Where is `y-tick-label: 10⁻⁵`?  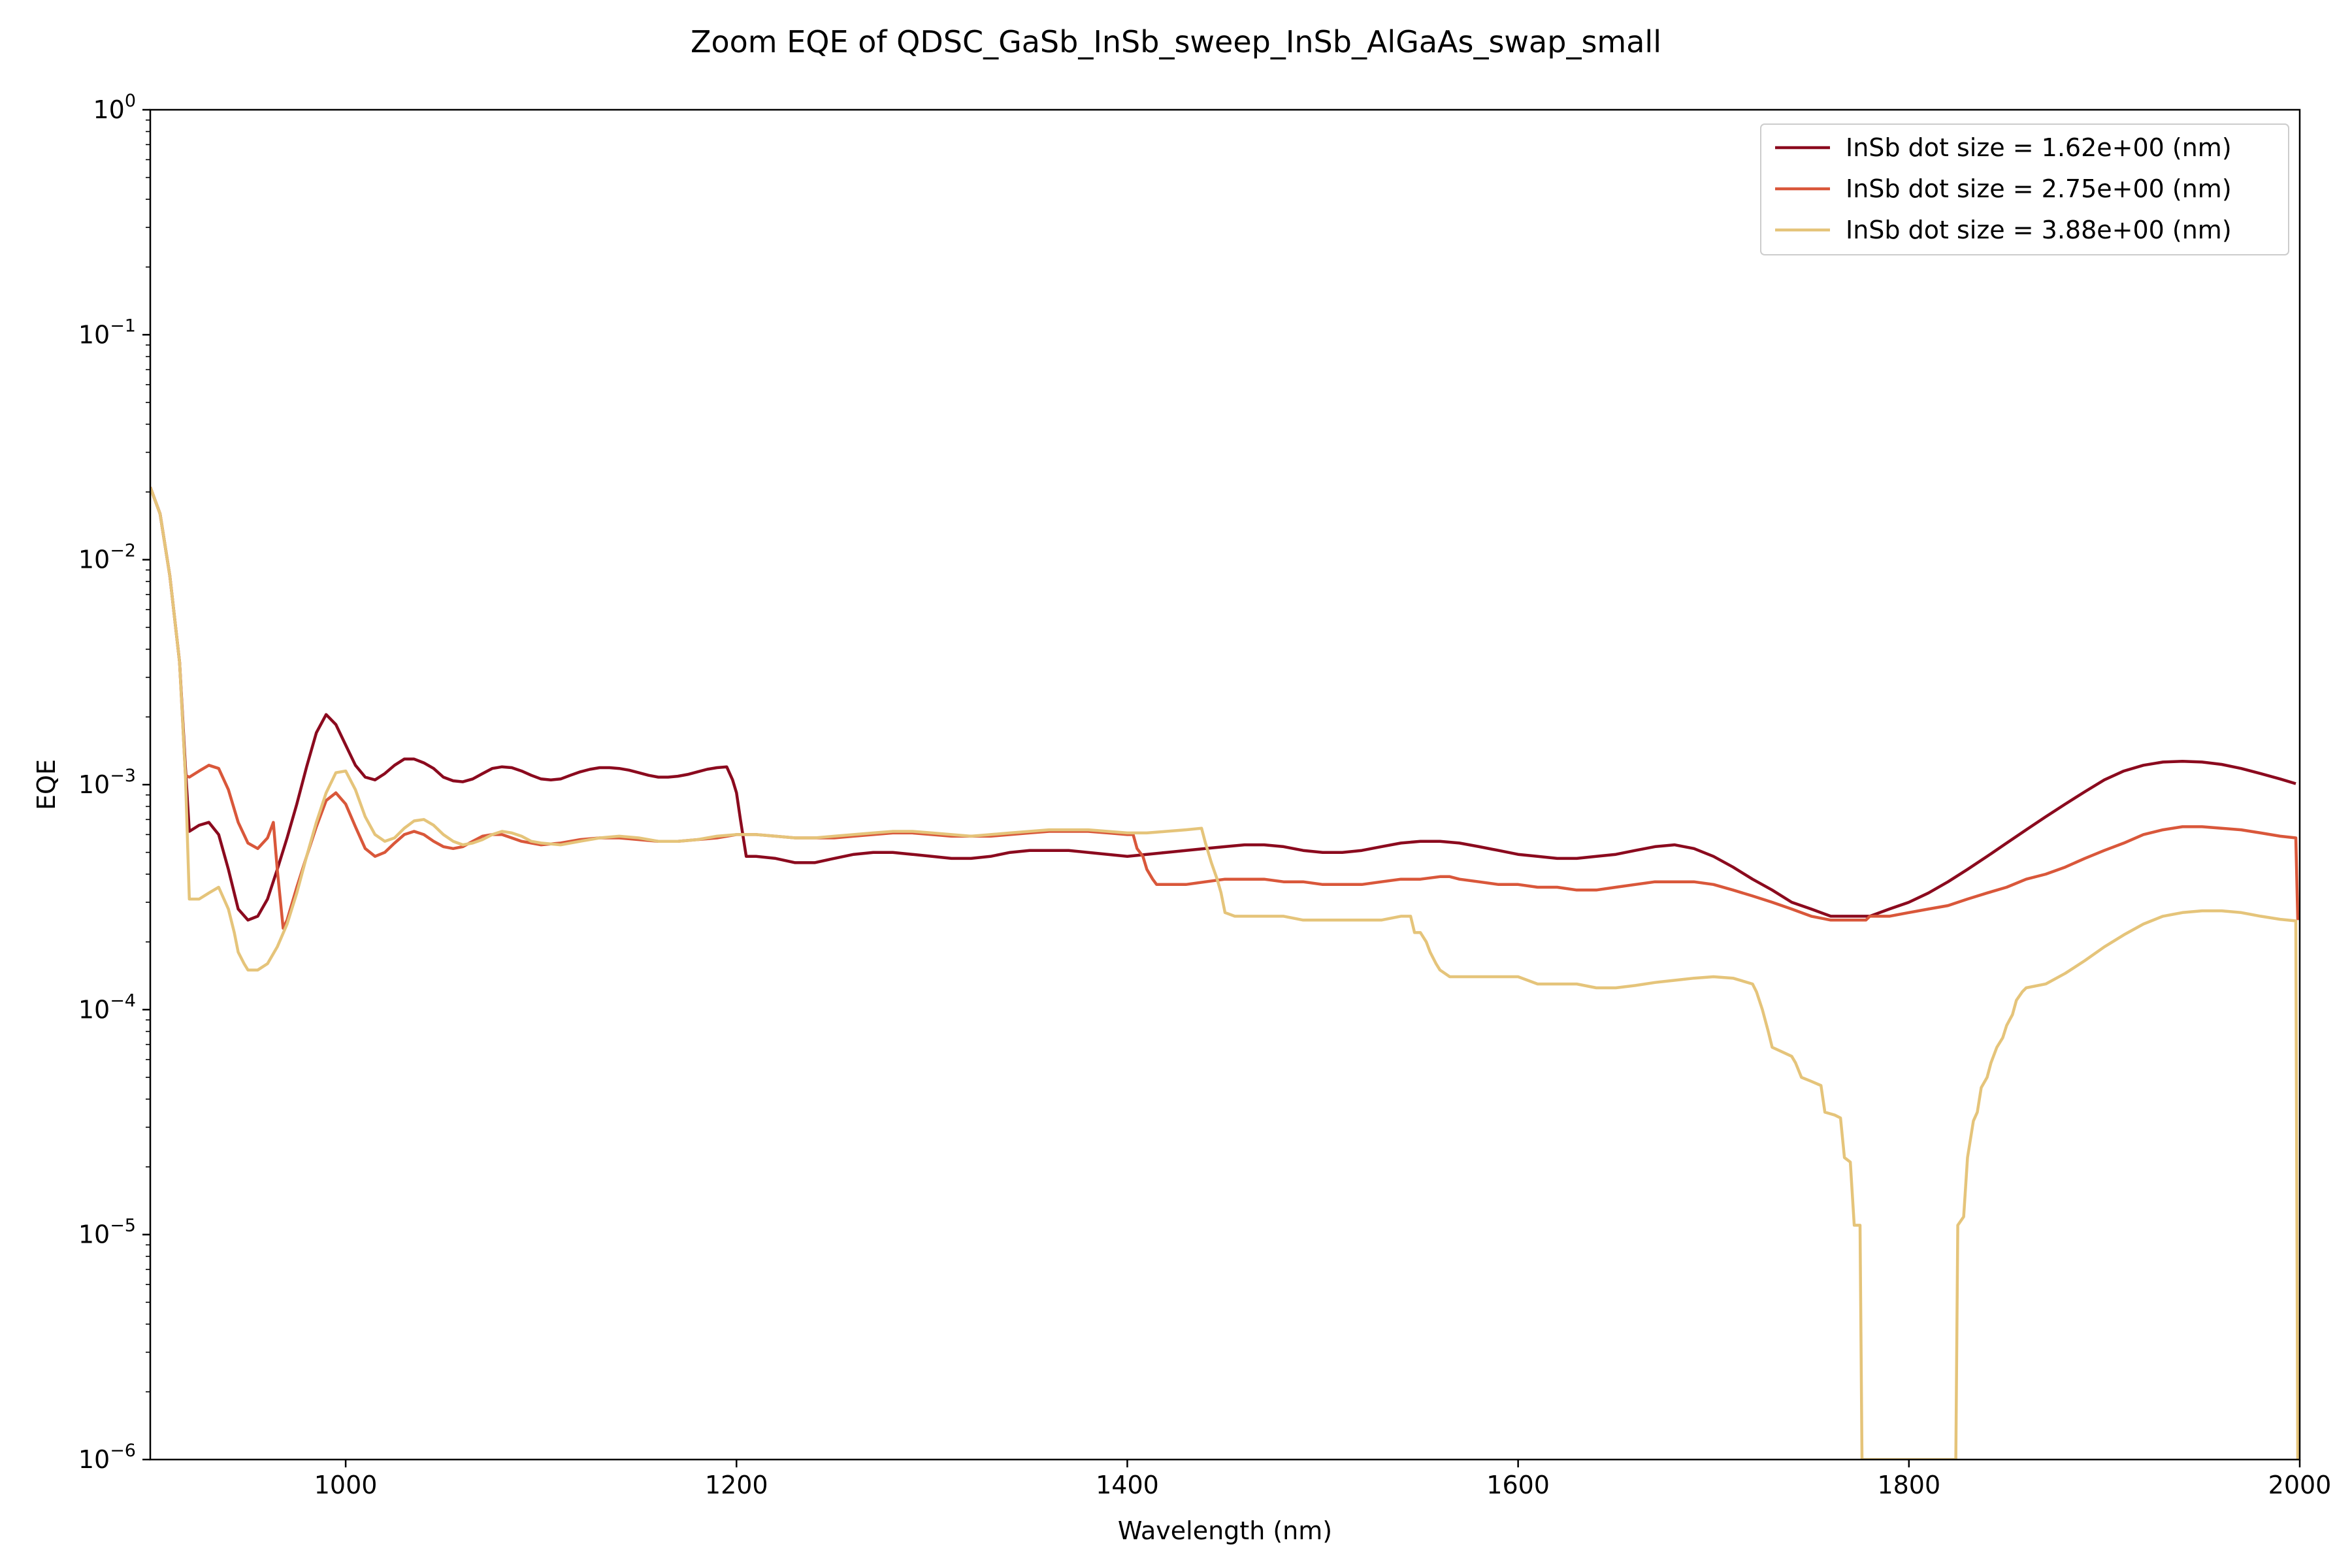
y-tick-label: 10⁻⁵ is located at coordinates (107, 1232).